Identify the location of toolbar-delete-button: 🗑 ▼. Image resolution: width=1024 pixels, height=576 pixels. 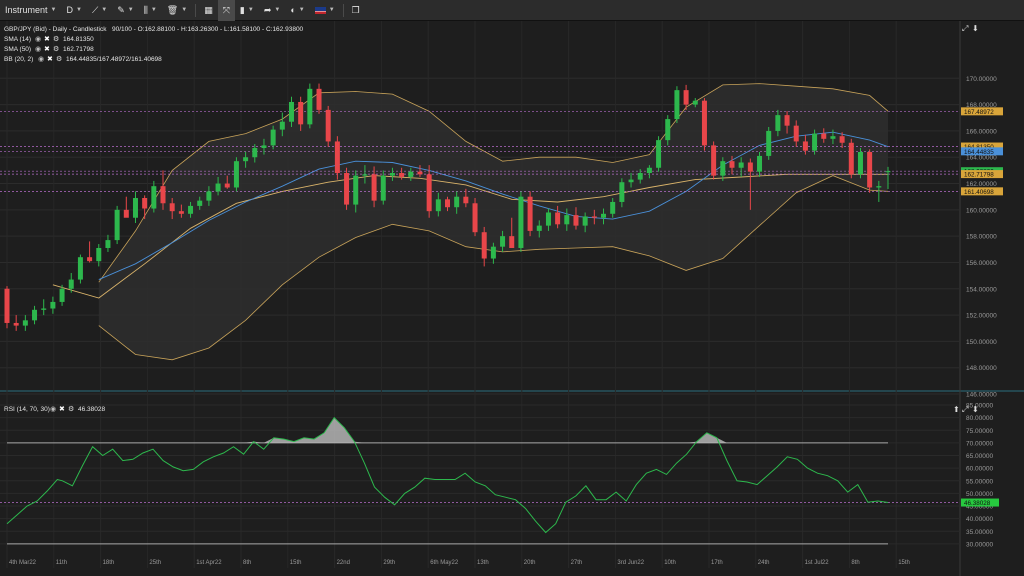
(177, 10).